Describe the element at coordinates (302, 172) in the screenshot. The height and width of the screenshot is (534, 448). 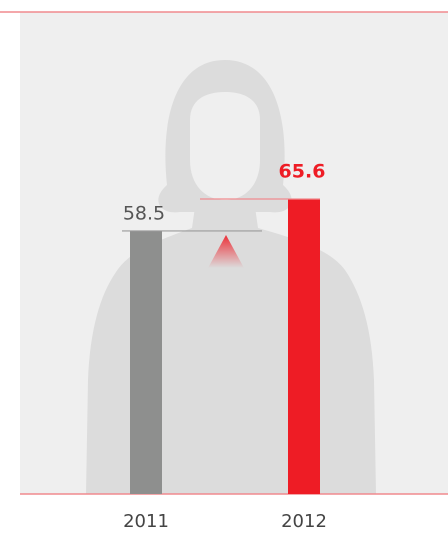
I see `value-label: 65.6` at that location.